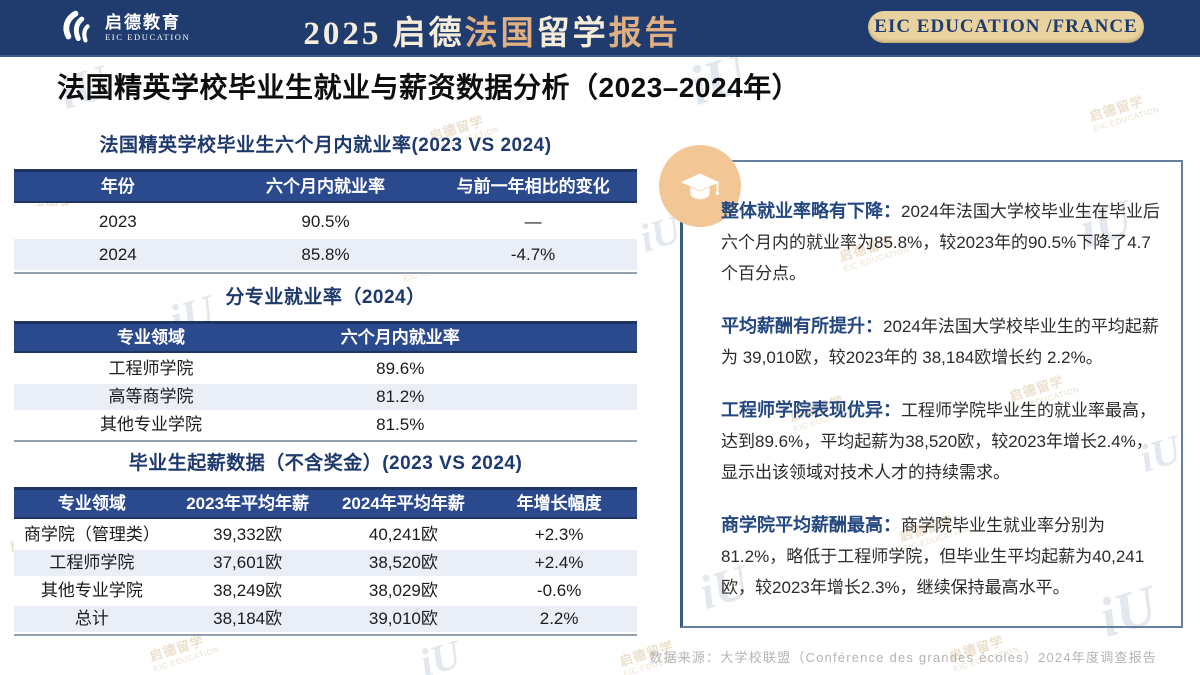 The width and height of the screenshot is (1200, 675). I want to click on table-header-row: 专业领域 六个月内就业率, so click(325, 337).